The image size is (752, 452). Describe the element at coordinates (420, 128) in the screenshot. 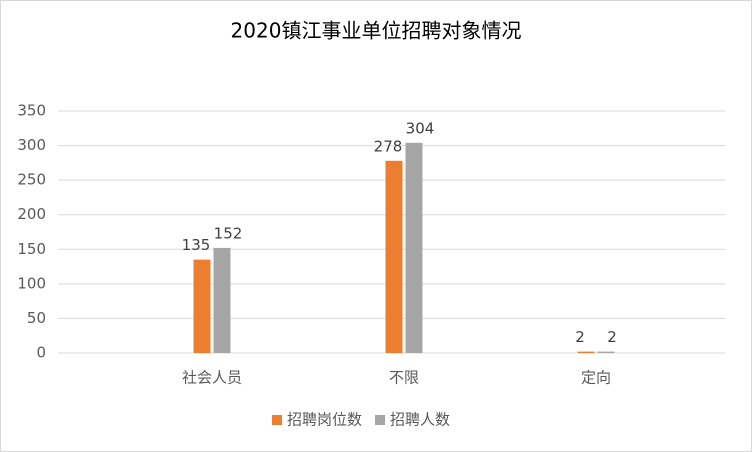

I see `data-label: 304` at that location.